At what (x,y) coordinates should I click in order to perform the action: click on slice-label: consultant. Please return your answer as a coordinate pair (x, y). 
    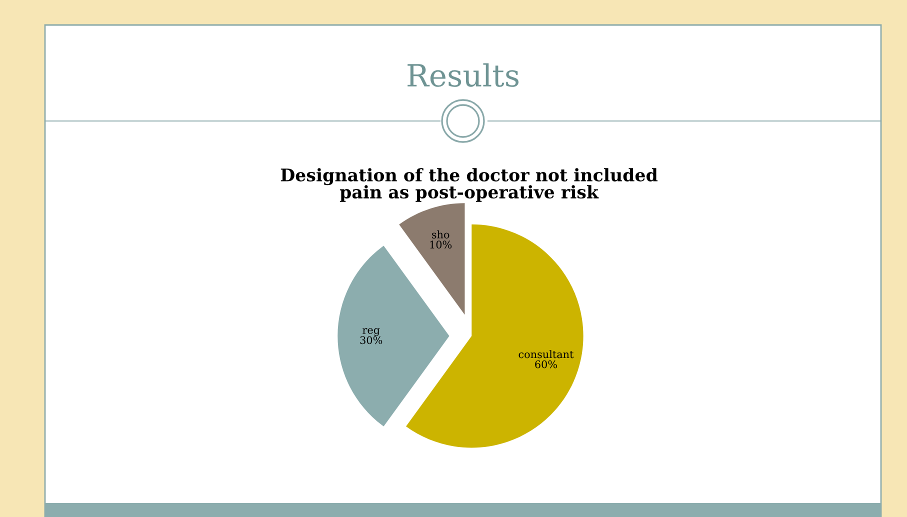
    Looking at the image, I should click on (546, 354).